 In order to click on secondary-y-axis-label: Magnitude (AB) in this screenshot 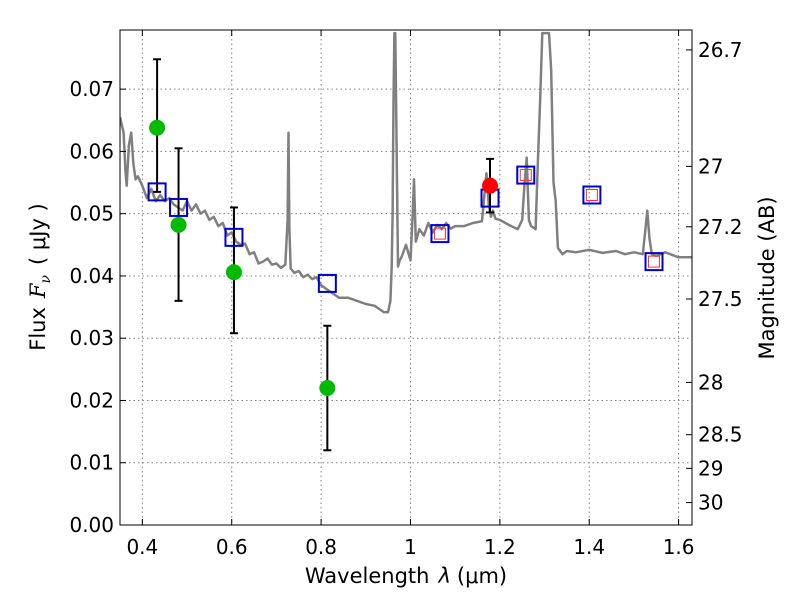, I will do `click(767, 277)`.